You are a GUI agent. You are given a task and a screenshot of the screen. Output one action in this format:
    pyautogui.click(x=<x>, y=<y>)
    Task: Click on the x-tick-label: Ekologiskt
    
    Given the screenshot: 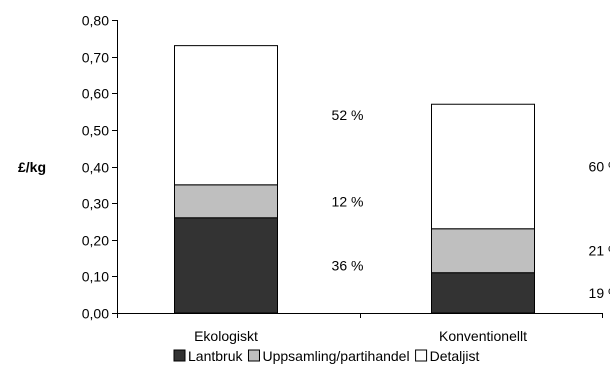 What is the action you would take?
    pyautogui.click(x=226, y=336)
    